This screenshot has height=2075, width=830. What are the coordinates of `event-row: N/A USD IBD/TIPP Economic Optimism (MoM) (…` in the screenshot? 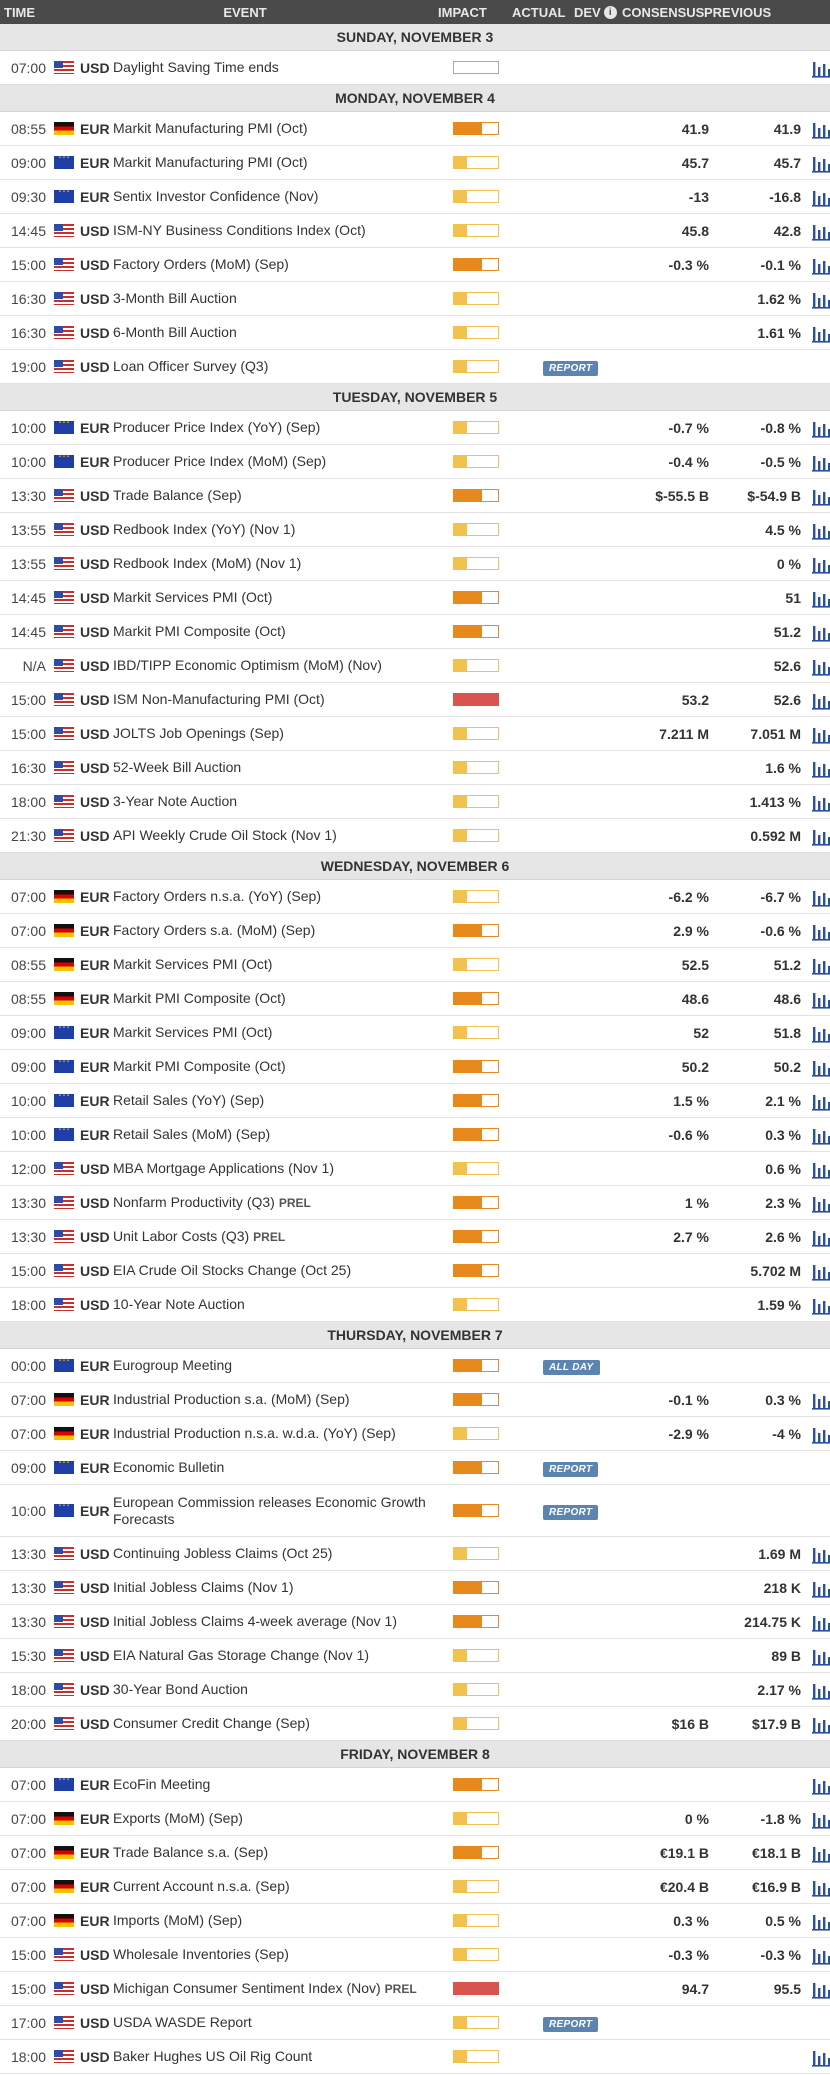 It's located at (415, 666).